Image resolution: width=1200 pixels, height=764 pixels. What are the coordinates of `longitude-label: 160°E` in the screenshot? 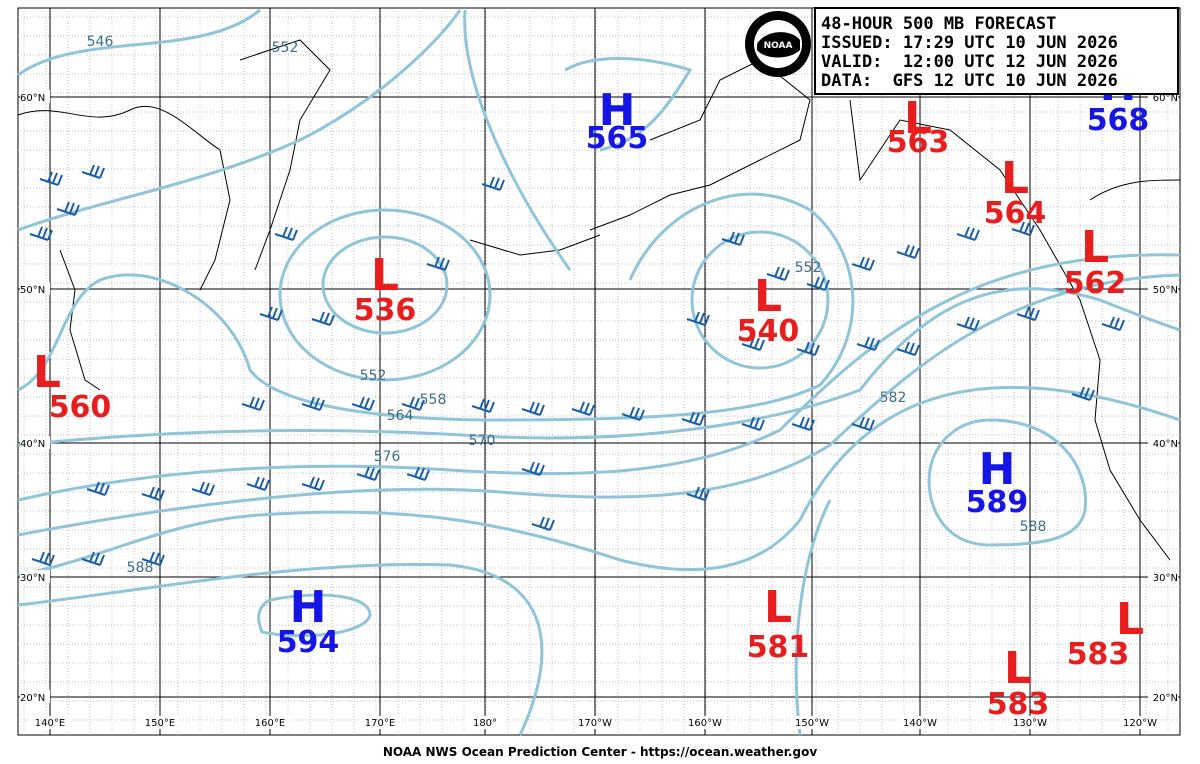 It's located at (270, 723).